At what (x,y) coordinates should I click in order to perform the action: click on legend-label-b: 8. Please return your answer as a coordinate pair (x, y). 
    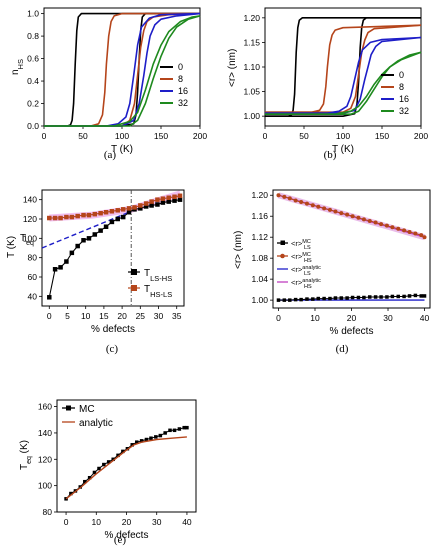
    Looking at the image, I should click on (401, 87).